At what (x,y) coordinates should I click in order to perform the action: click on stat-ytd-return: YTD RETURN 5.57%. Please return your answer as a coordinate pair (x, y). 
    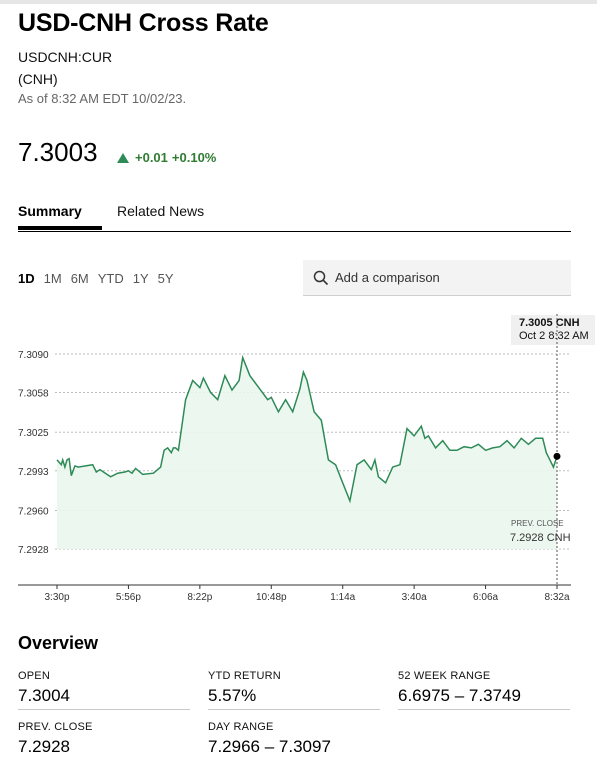
    Looking at the image, I should click on (294, 690).